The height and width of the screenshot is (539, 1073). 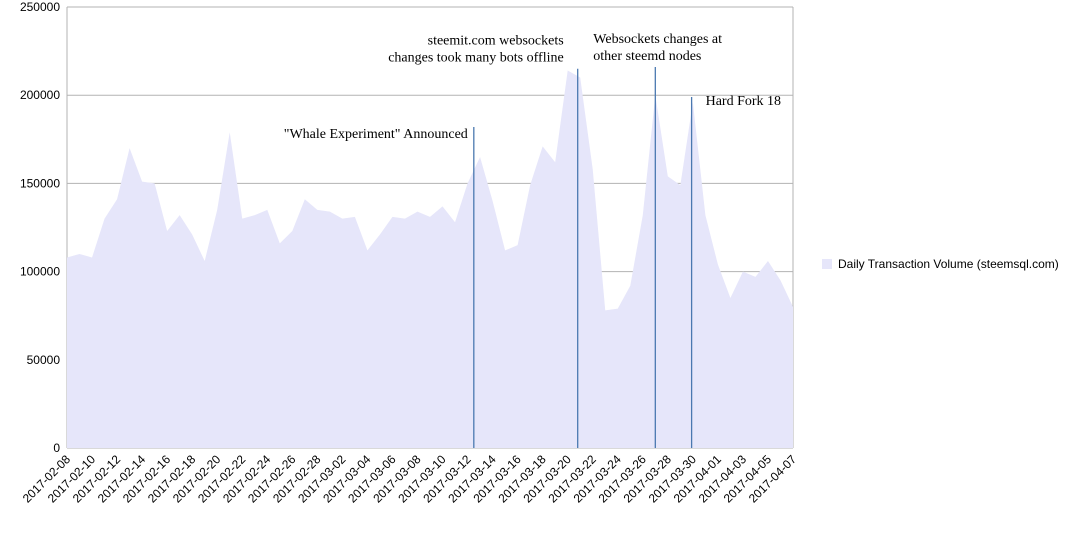 What do you see at coordinates (40, 272) in the screenshot?
I see `y-tick-label: 100000` at bounding box center [40, 272].